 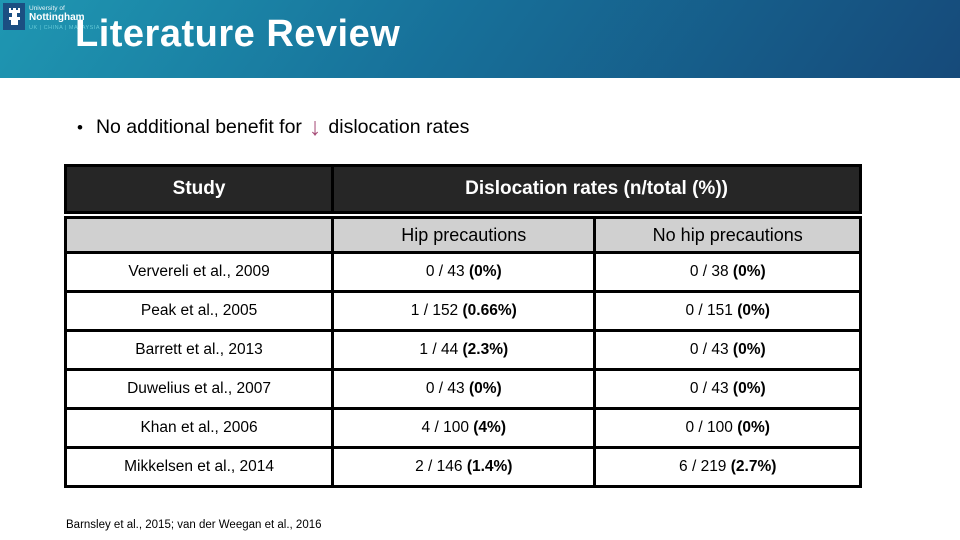 I want to click on hip-cell: 1 / 44 (2.3%), so click(x=464, y=350).